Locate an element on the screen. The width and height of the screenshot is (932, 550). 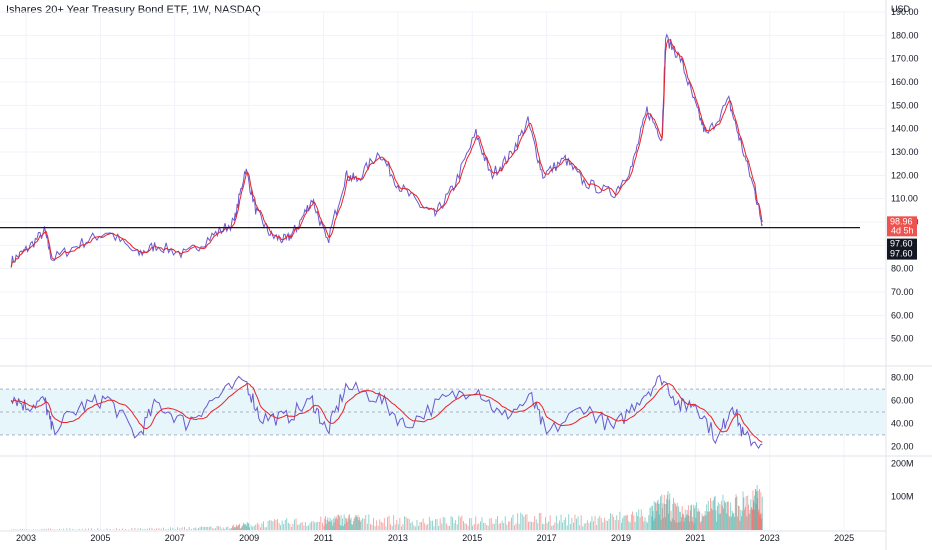
x-tick-label: 2025 is located at coordinates (844, 538).